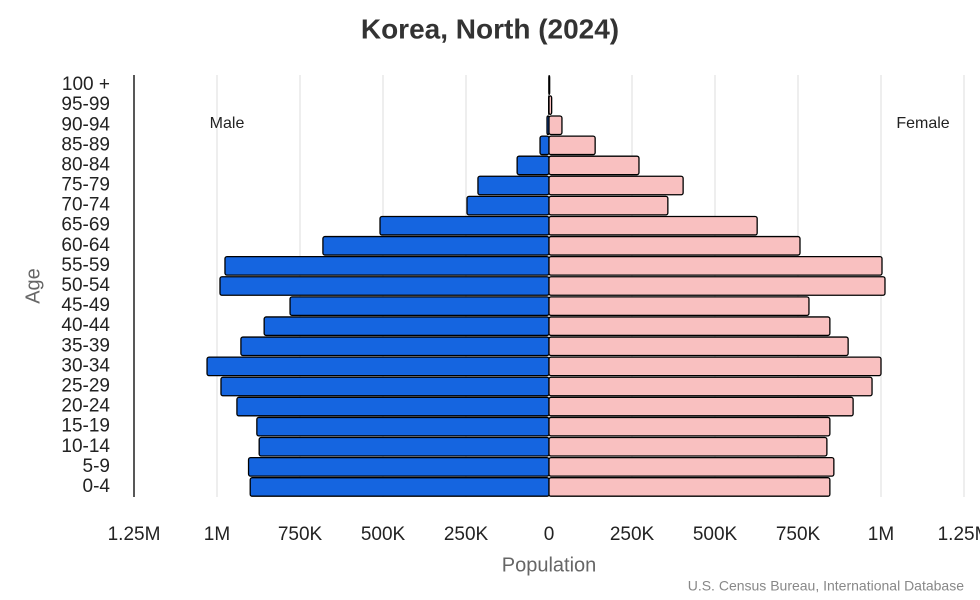  I want to click on y-tick-label: 85-89, so click(85, 144).